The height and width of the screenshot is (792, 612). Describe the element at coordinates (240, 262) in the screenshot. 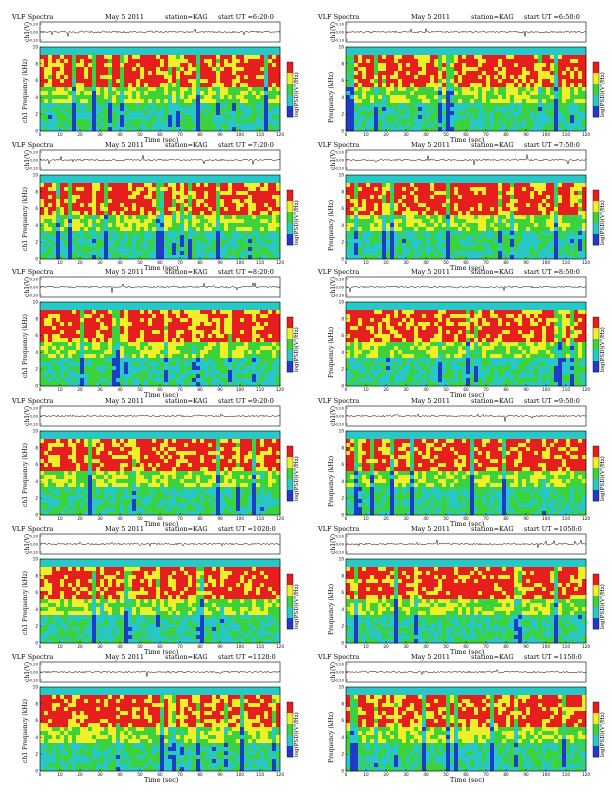

I see `time-tick-label: 100` at that location.